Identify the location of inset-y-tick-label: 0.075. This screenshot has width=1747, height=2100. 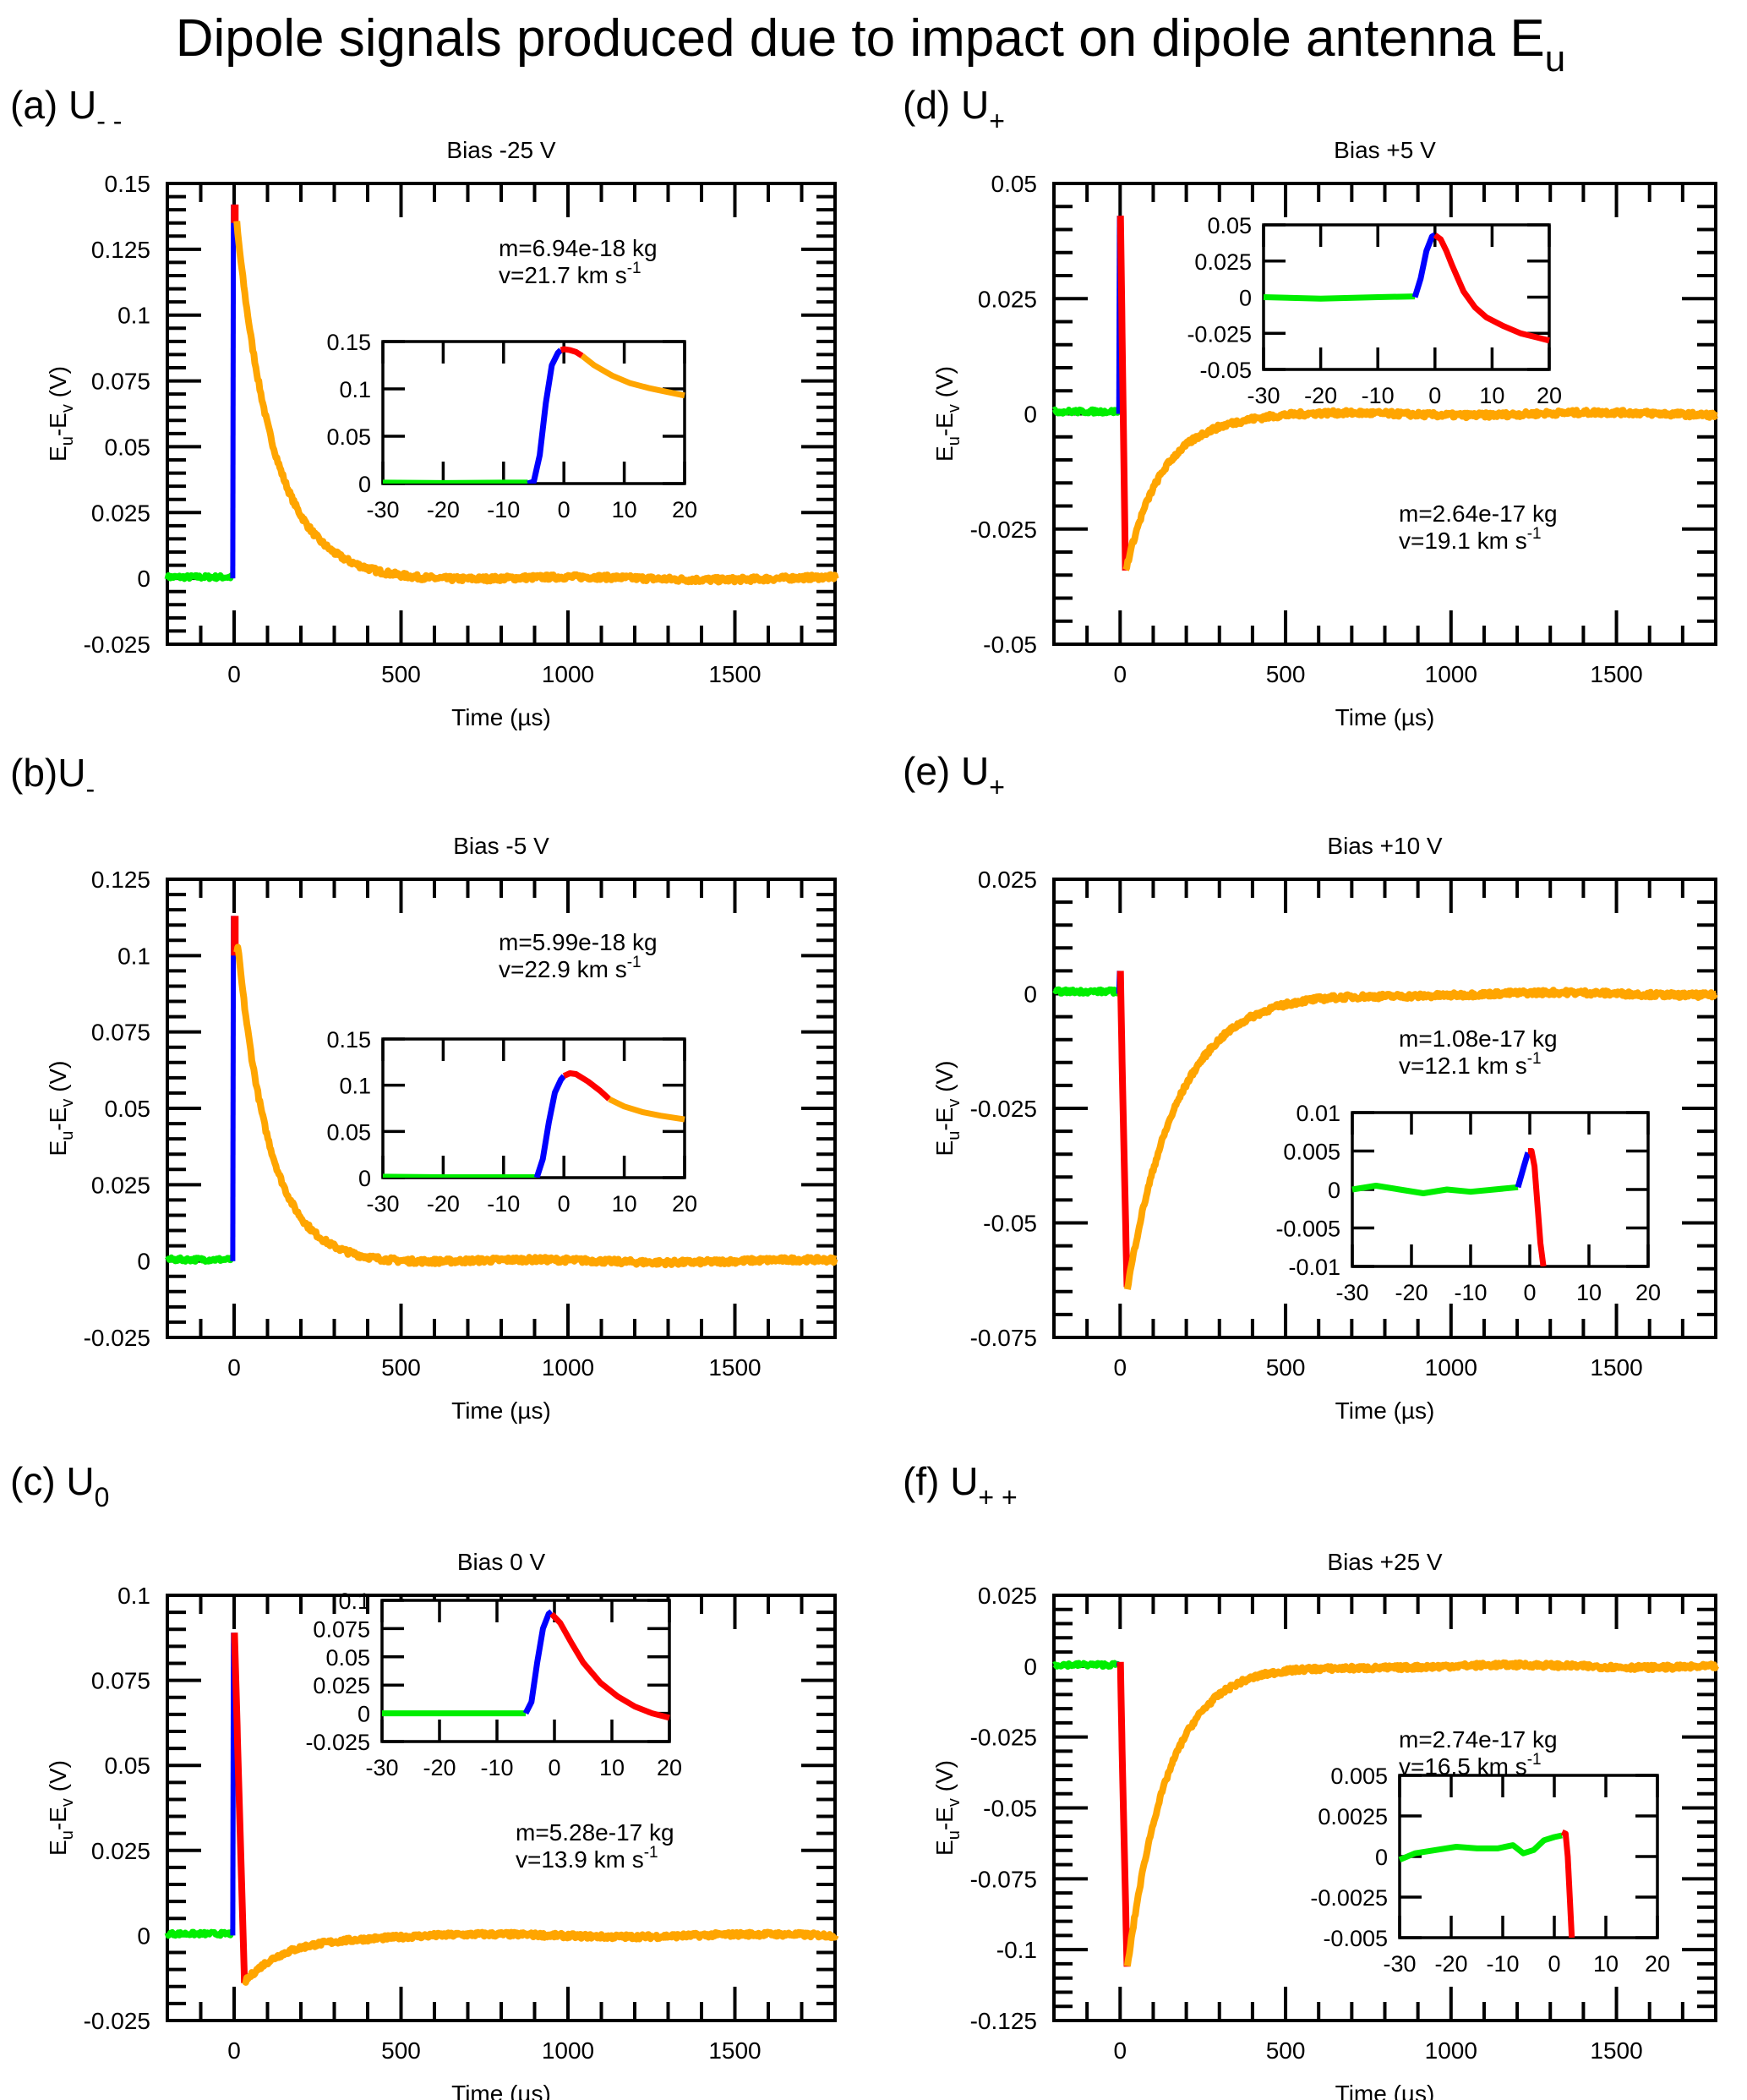
(341, 1629).